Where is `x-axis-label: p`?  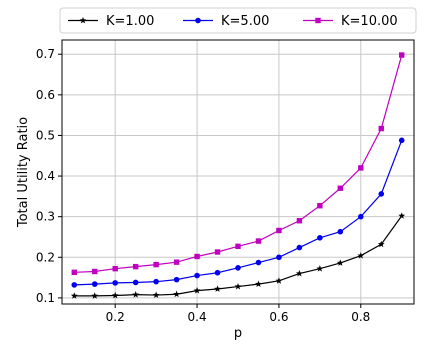 x-axis-label: p is located at coordinates (238, 333).